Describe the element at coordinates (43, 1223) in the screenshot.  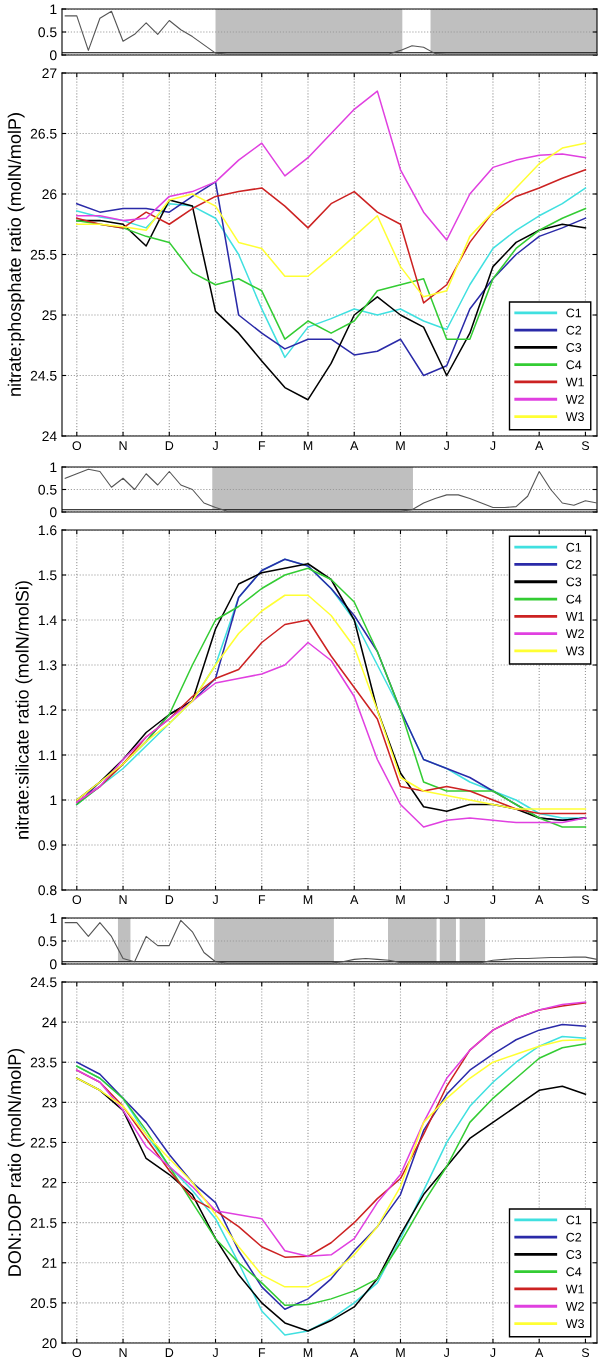
I see `y-tick-label: 21.5` at that location.